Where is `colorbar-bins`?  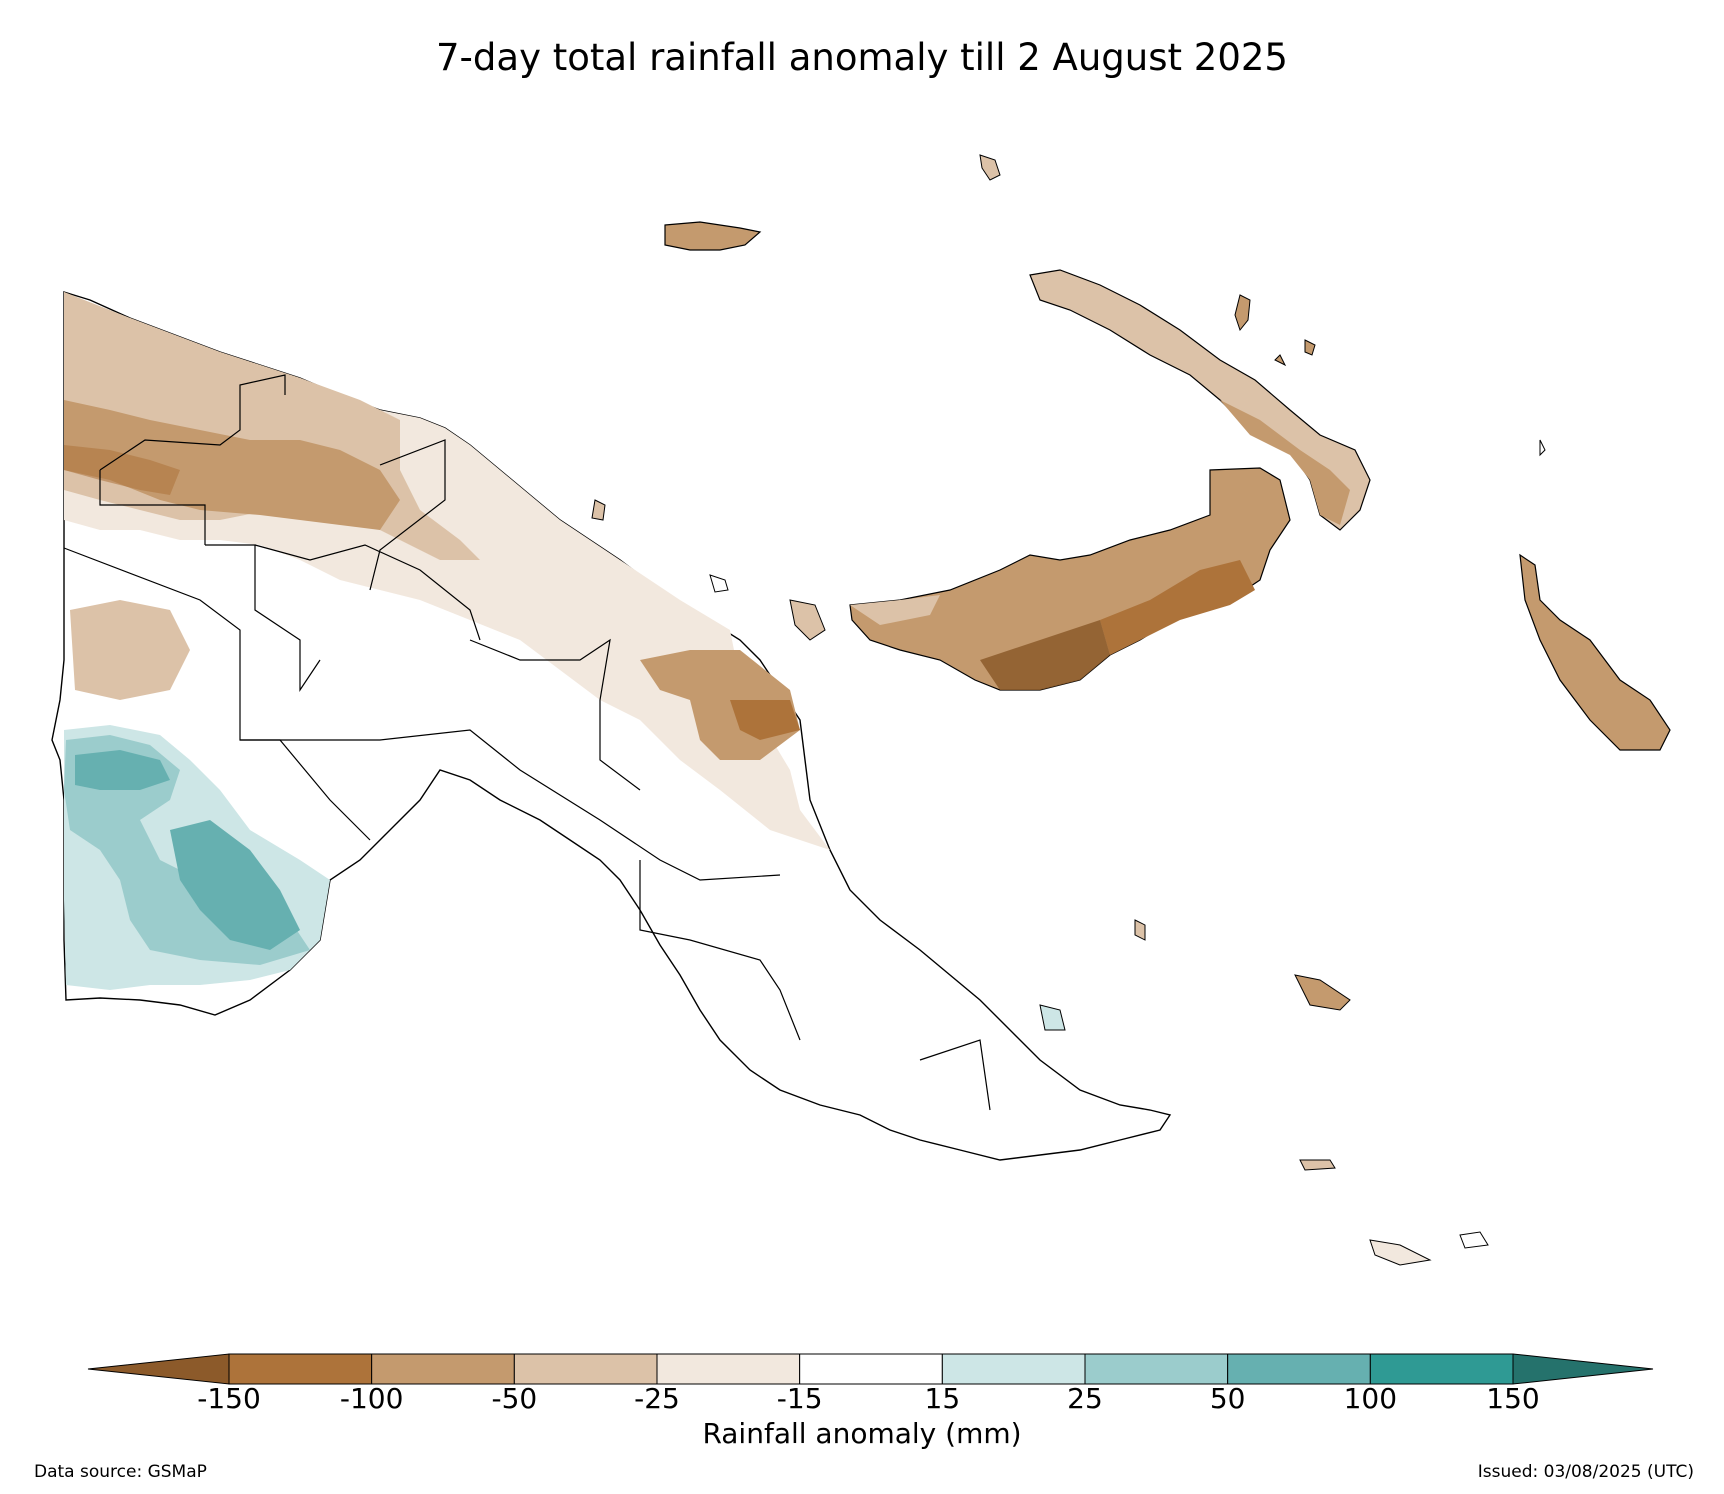
colorbar-bins is located at coordinates (870, 1369).